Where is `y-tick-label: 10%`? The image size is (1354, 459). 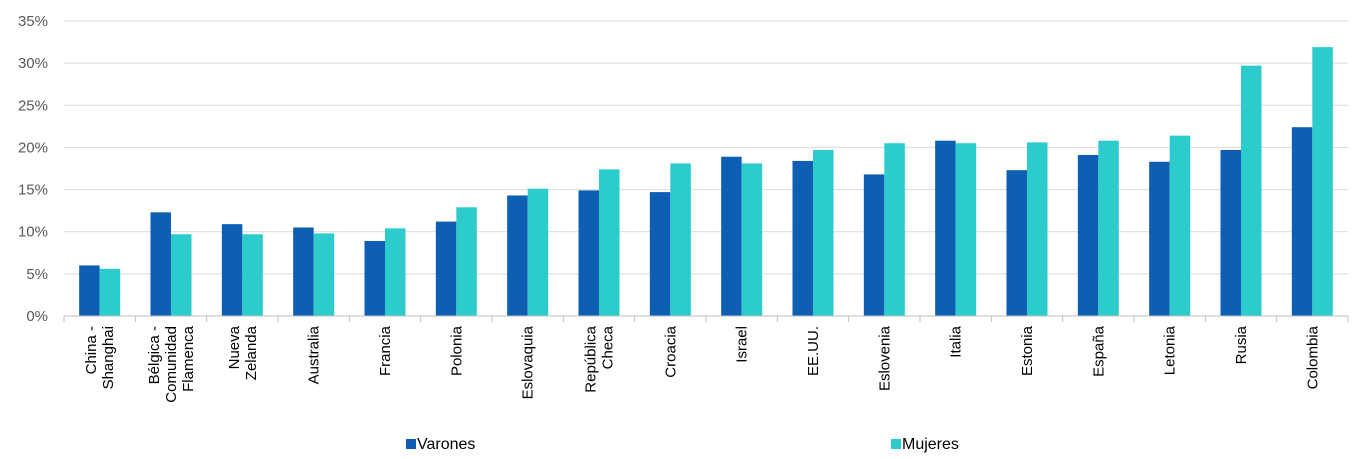 y-tick-label: 10% is located at coordinates (33, 232).